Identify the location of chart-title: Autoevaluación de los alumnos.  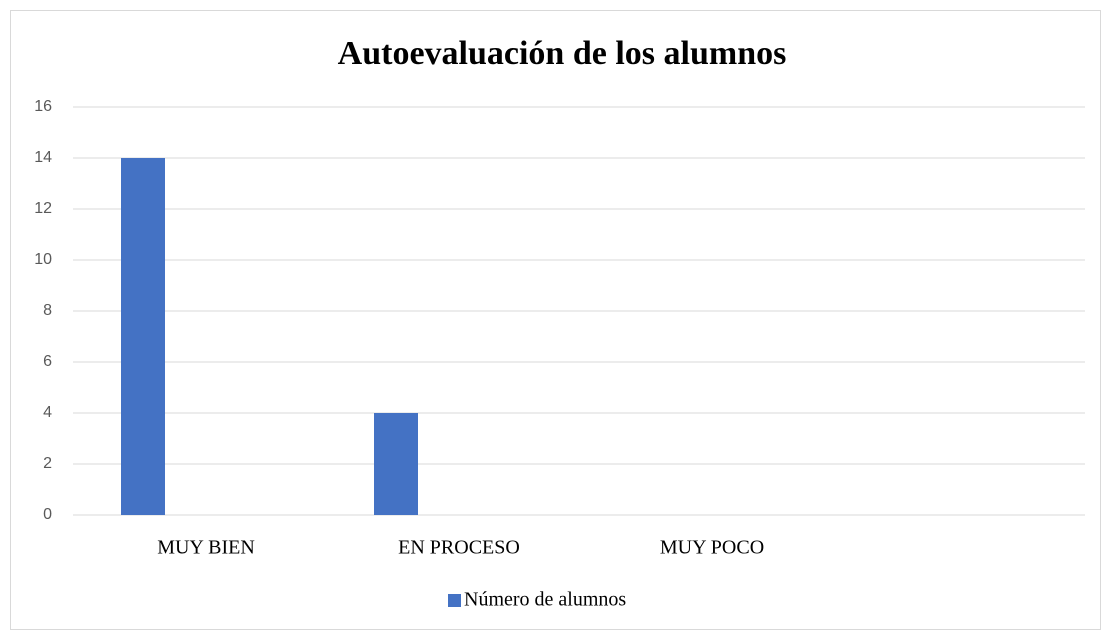
(562, 53).